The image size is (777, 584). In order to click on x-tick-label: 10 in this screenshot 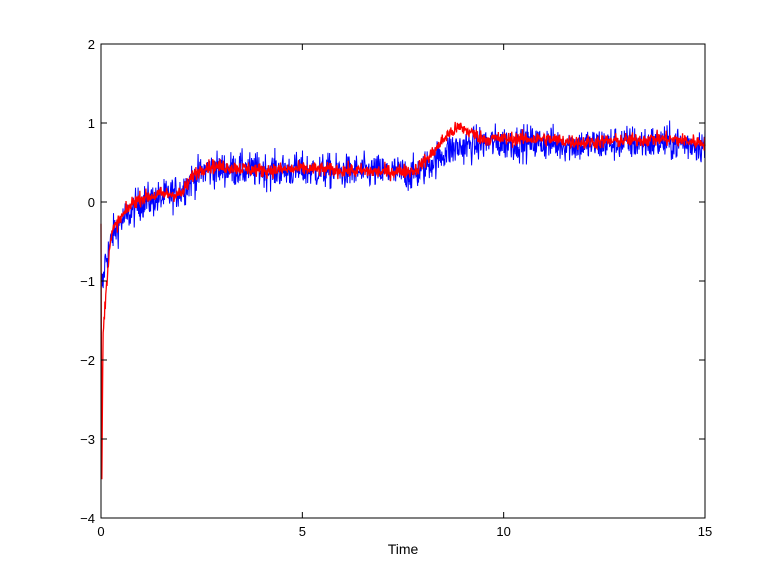, I will do `click(503, 531)`.